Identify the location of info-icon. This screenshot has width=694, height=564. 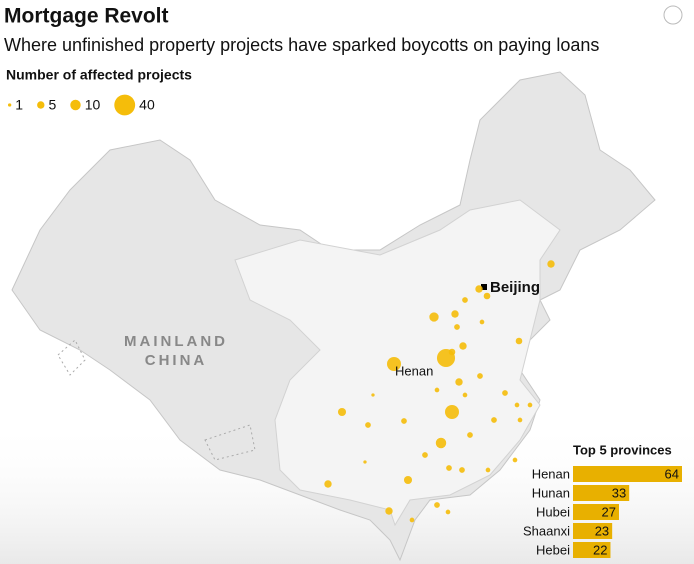
(673, 15).